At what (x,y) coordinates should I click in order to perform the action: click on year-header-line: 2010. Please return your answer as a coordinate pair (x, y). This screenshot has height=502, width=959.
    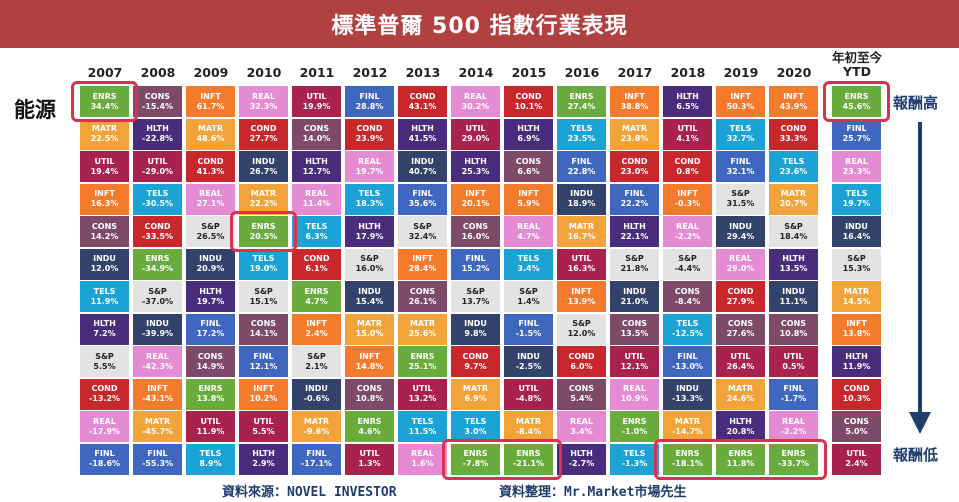
    Looking at the image, I should click on (264, 72).